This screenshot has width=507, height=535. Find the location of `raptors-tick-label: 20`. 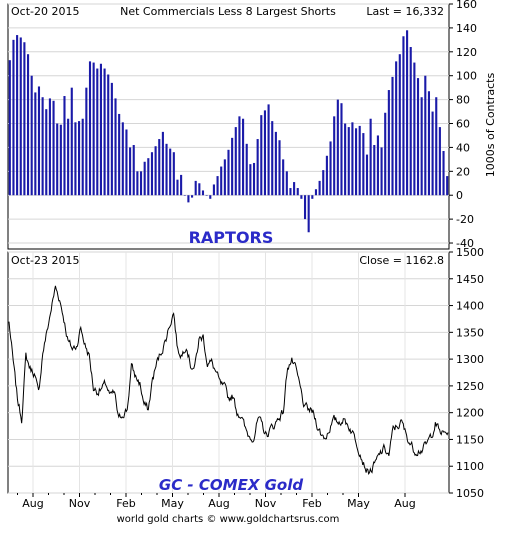

raptors-tick-label: 20 is located at coordinates (463, 171).